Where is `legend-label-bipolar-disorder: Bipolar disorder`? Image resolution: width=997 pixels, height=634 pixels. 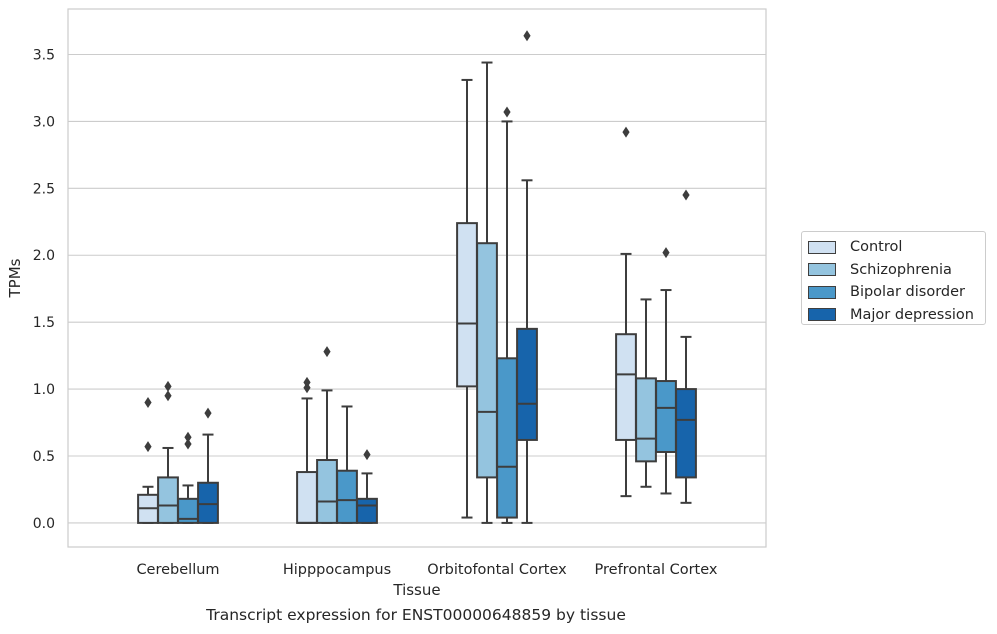 legend-label-bipolar-disorder: Bipolar disorder is located at coordinates (907, 292).